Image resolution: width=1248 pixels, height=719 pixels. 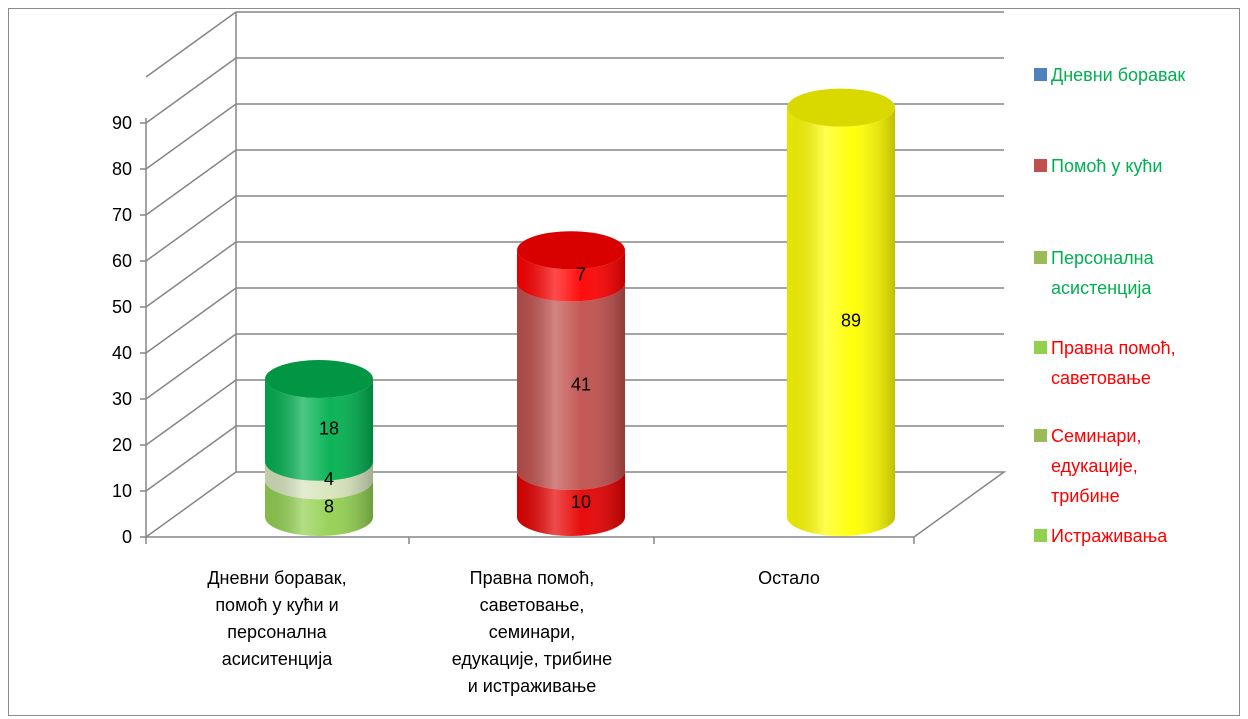 What do you see at coordinates (122, 491) in the screenshot?
I see `y-tick-label: 10` at bounding box center [122, 491].